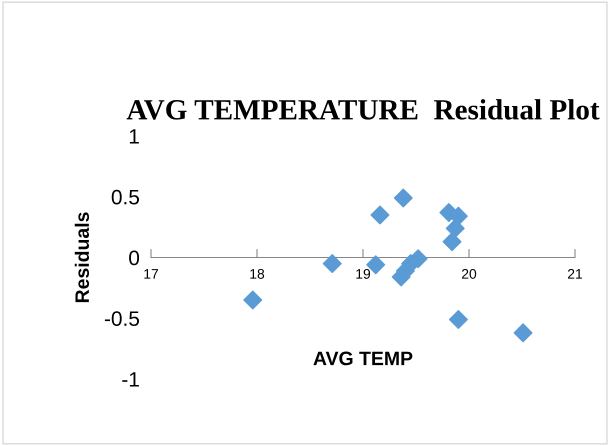 Image resolution: width=610 pixels, height=446 pixels. What do you see at coordinates (82, 257) in the screenshot?
I see `y-axis-title: Residuals` at bounding box center [82, 257].